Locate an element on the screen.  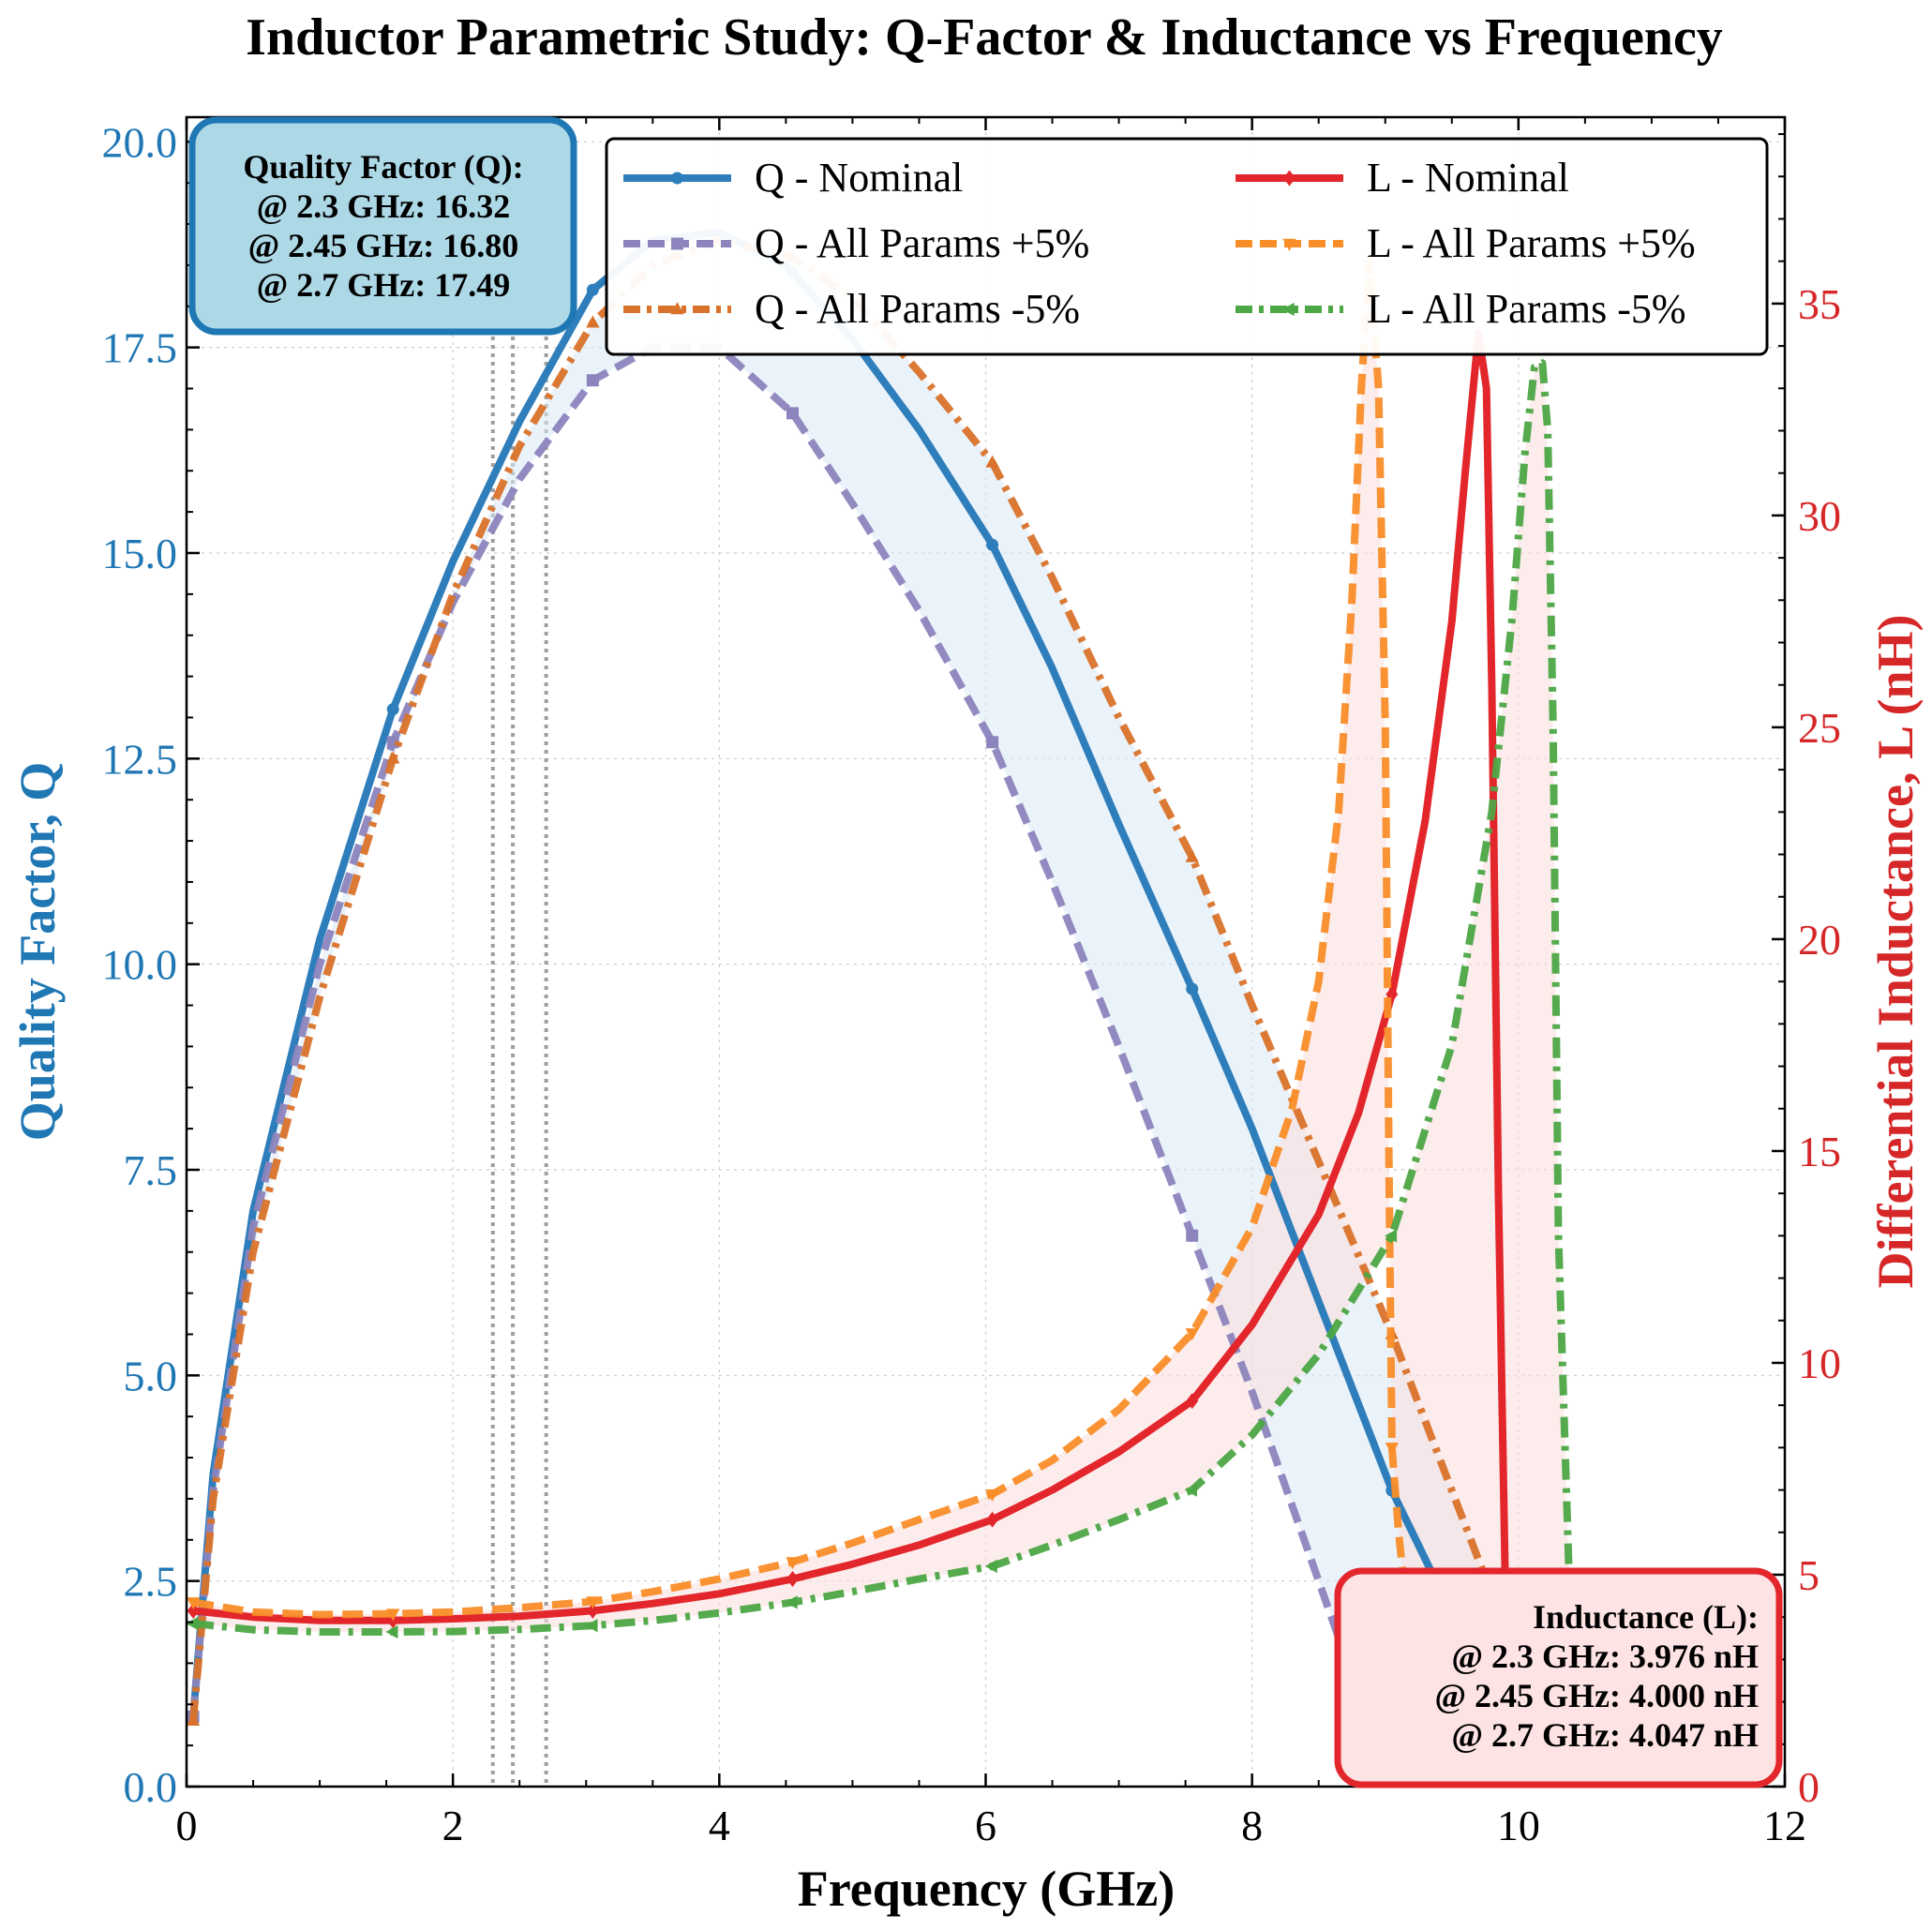
y-left-tick-label: 12.5 is located at coordinates (140, 759).